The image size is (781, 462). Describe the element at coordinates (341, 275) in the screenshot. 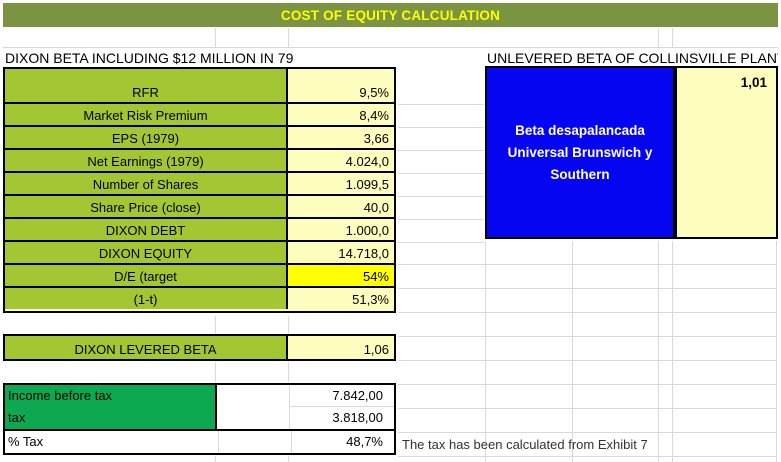

I see `cell-value-de-target-highlighted: 54%` at that location.